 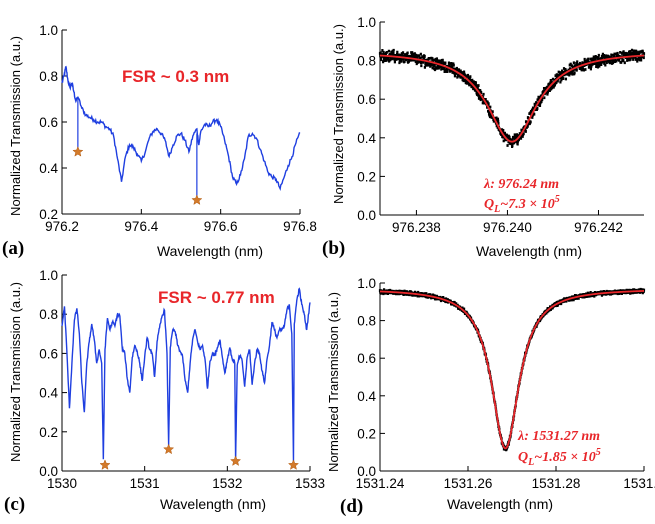 I want to click on x-tick-label: 976.242, so click(x=598, y=227).